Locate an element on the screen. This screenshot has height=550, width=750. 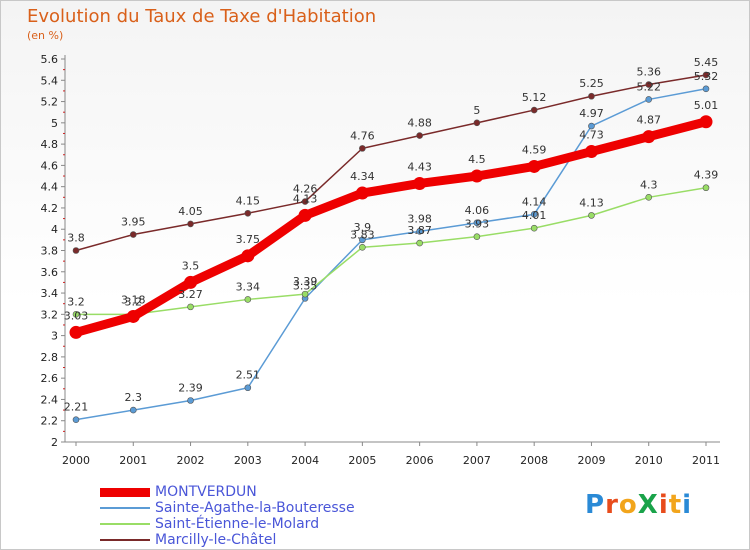
data-label: 3.87 is located at coordinates (419, 230).